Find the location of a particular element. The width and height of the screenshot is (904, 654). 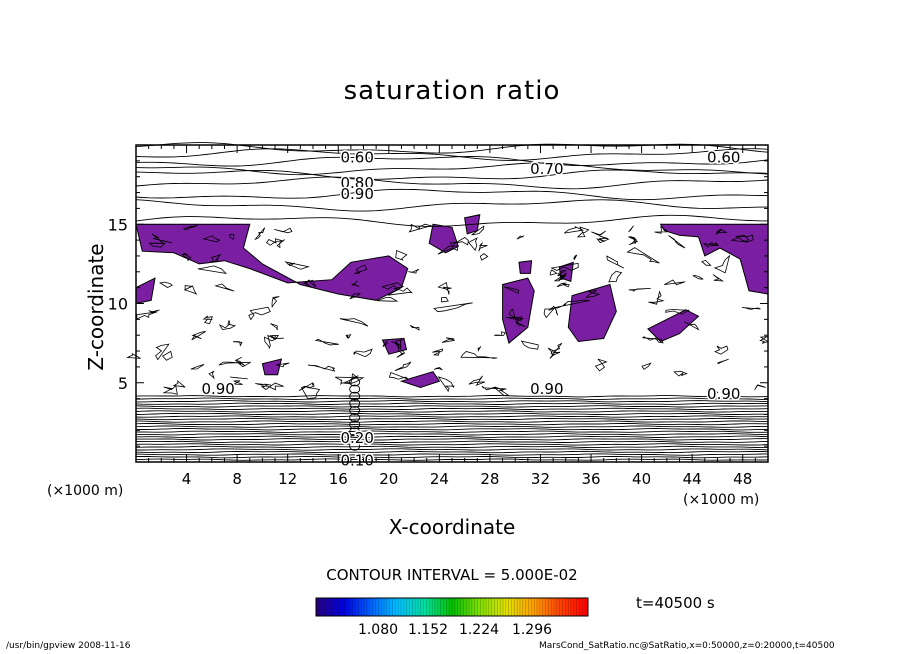

colorbar-divisions is located at coordinates (452, 607).